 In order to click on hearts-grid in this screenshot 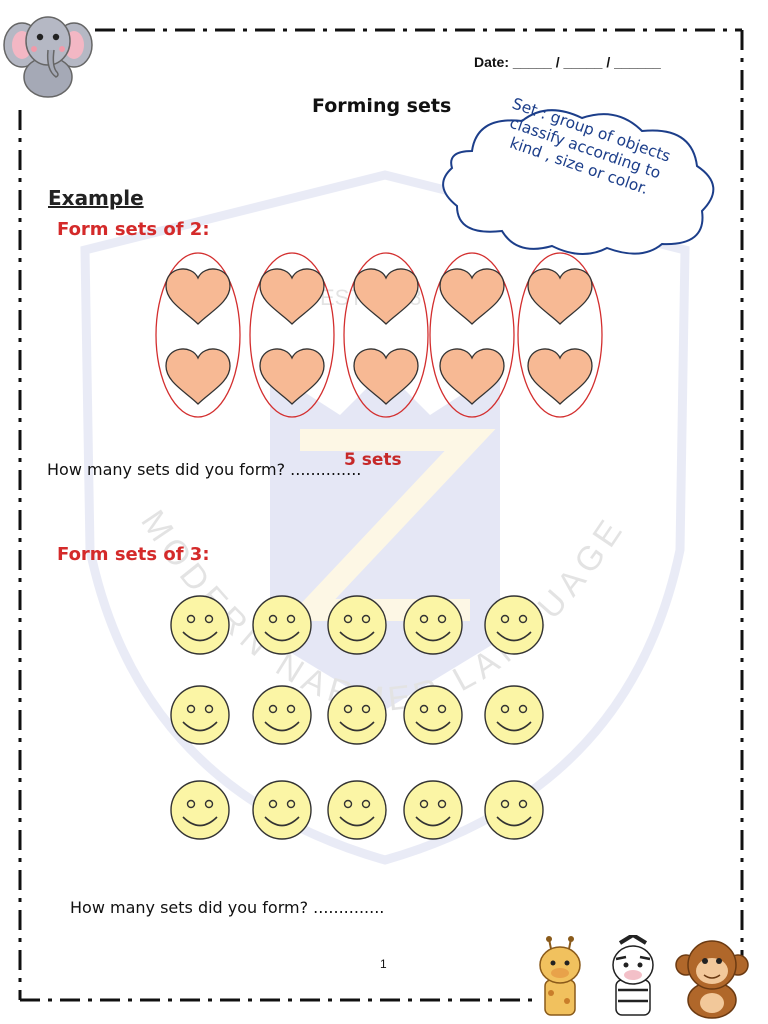, I will do `click(379, 335)`.